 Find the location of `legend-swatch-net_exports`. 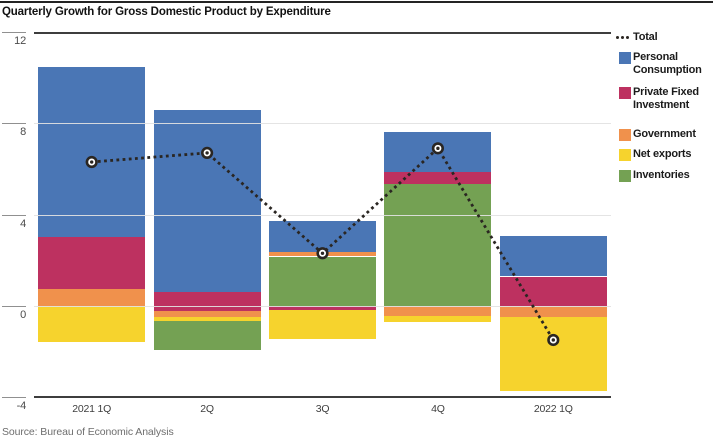

legend-swatch-net_exports is located at coordinates (625, 155).